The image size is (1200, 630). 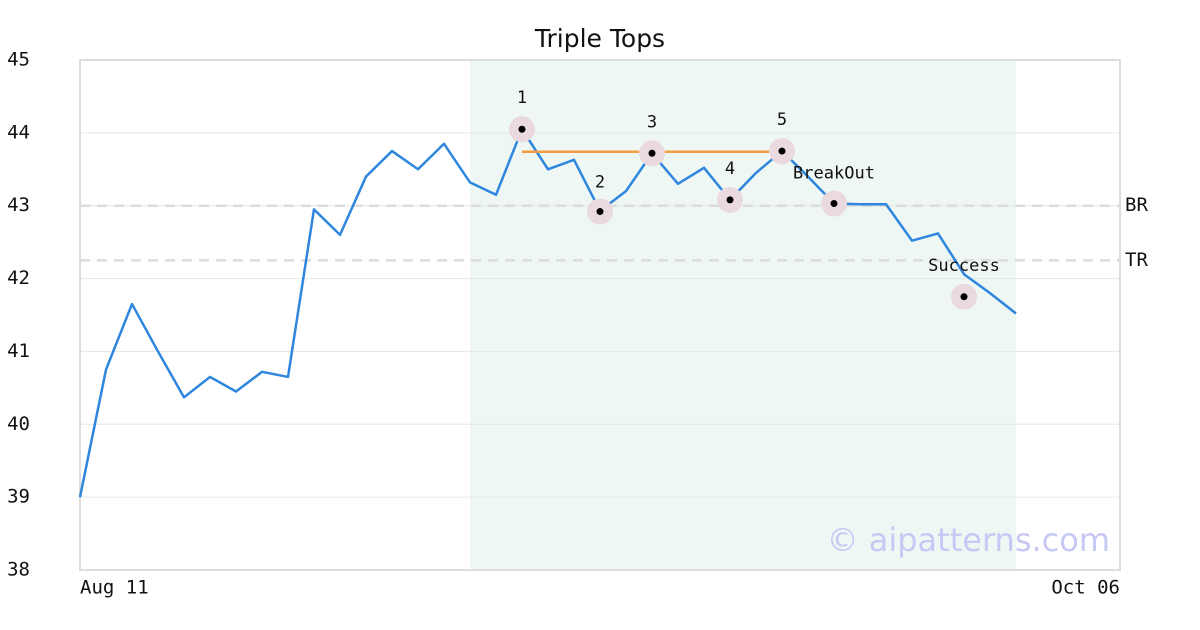 What do you see at coordinates (18, 497) in the screenshot?
I see `y-tick-label: 39` at bounding box center [18, 497].